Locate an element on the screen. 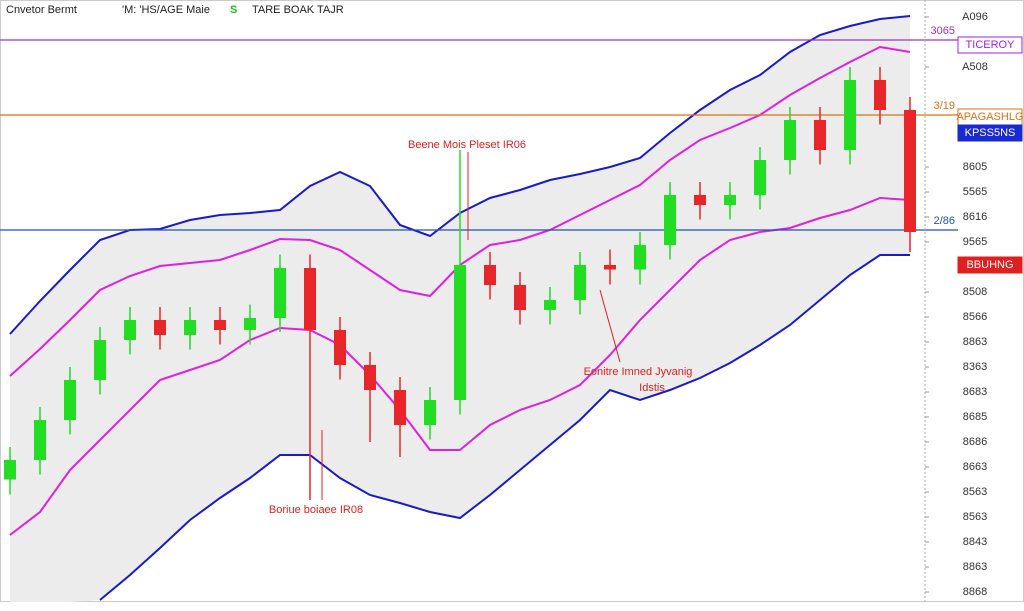  y-tick-label: 8363 is located at coordinates (975, 367).